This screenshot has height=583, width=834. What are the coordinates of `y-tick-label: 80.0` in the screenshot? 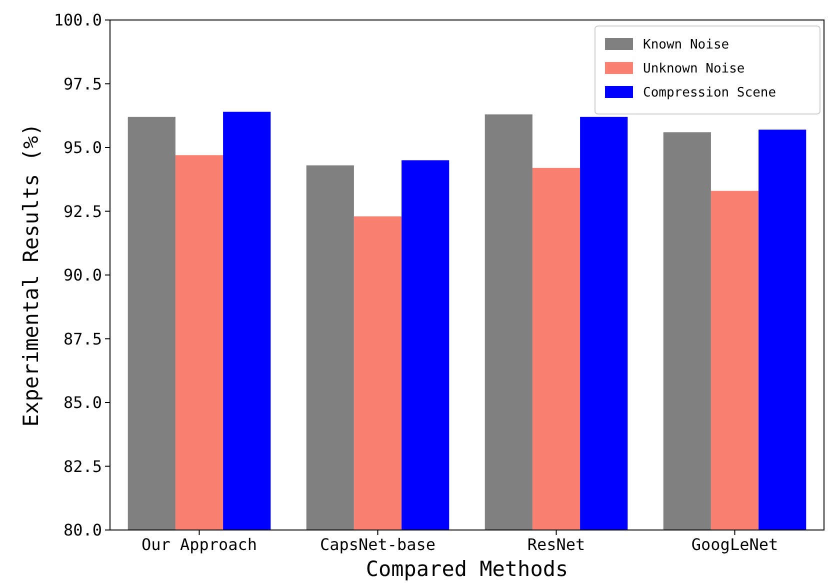 It's located at (82, 530).